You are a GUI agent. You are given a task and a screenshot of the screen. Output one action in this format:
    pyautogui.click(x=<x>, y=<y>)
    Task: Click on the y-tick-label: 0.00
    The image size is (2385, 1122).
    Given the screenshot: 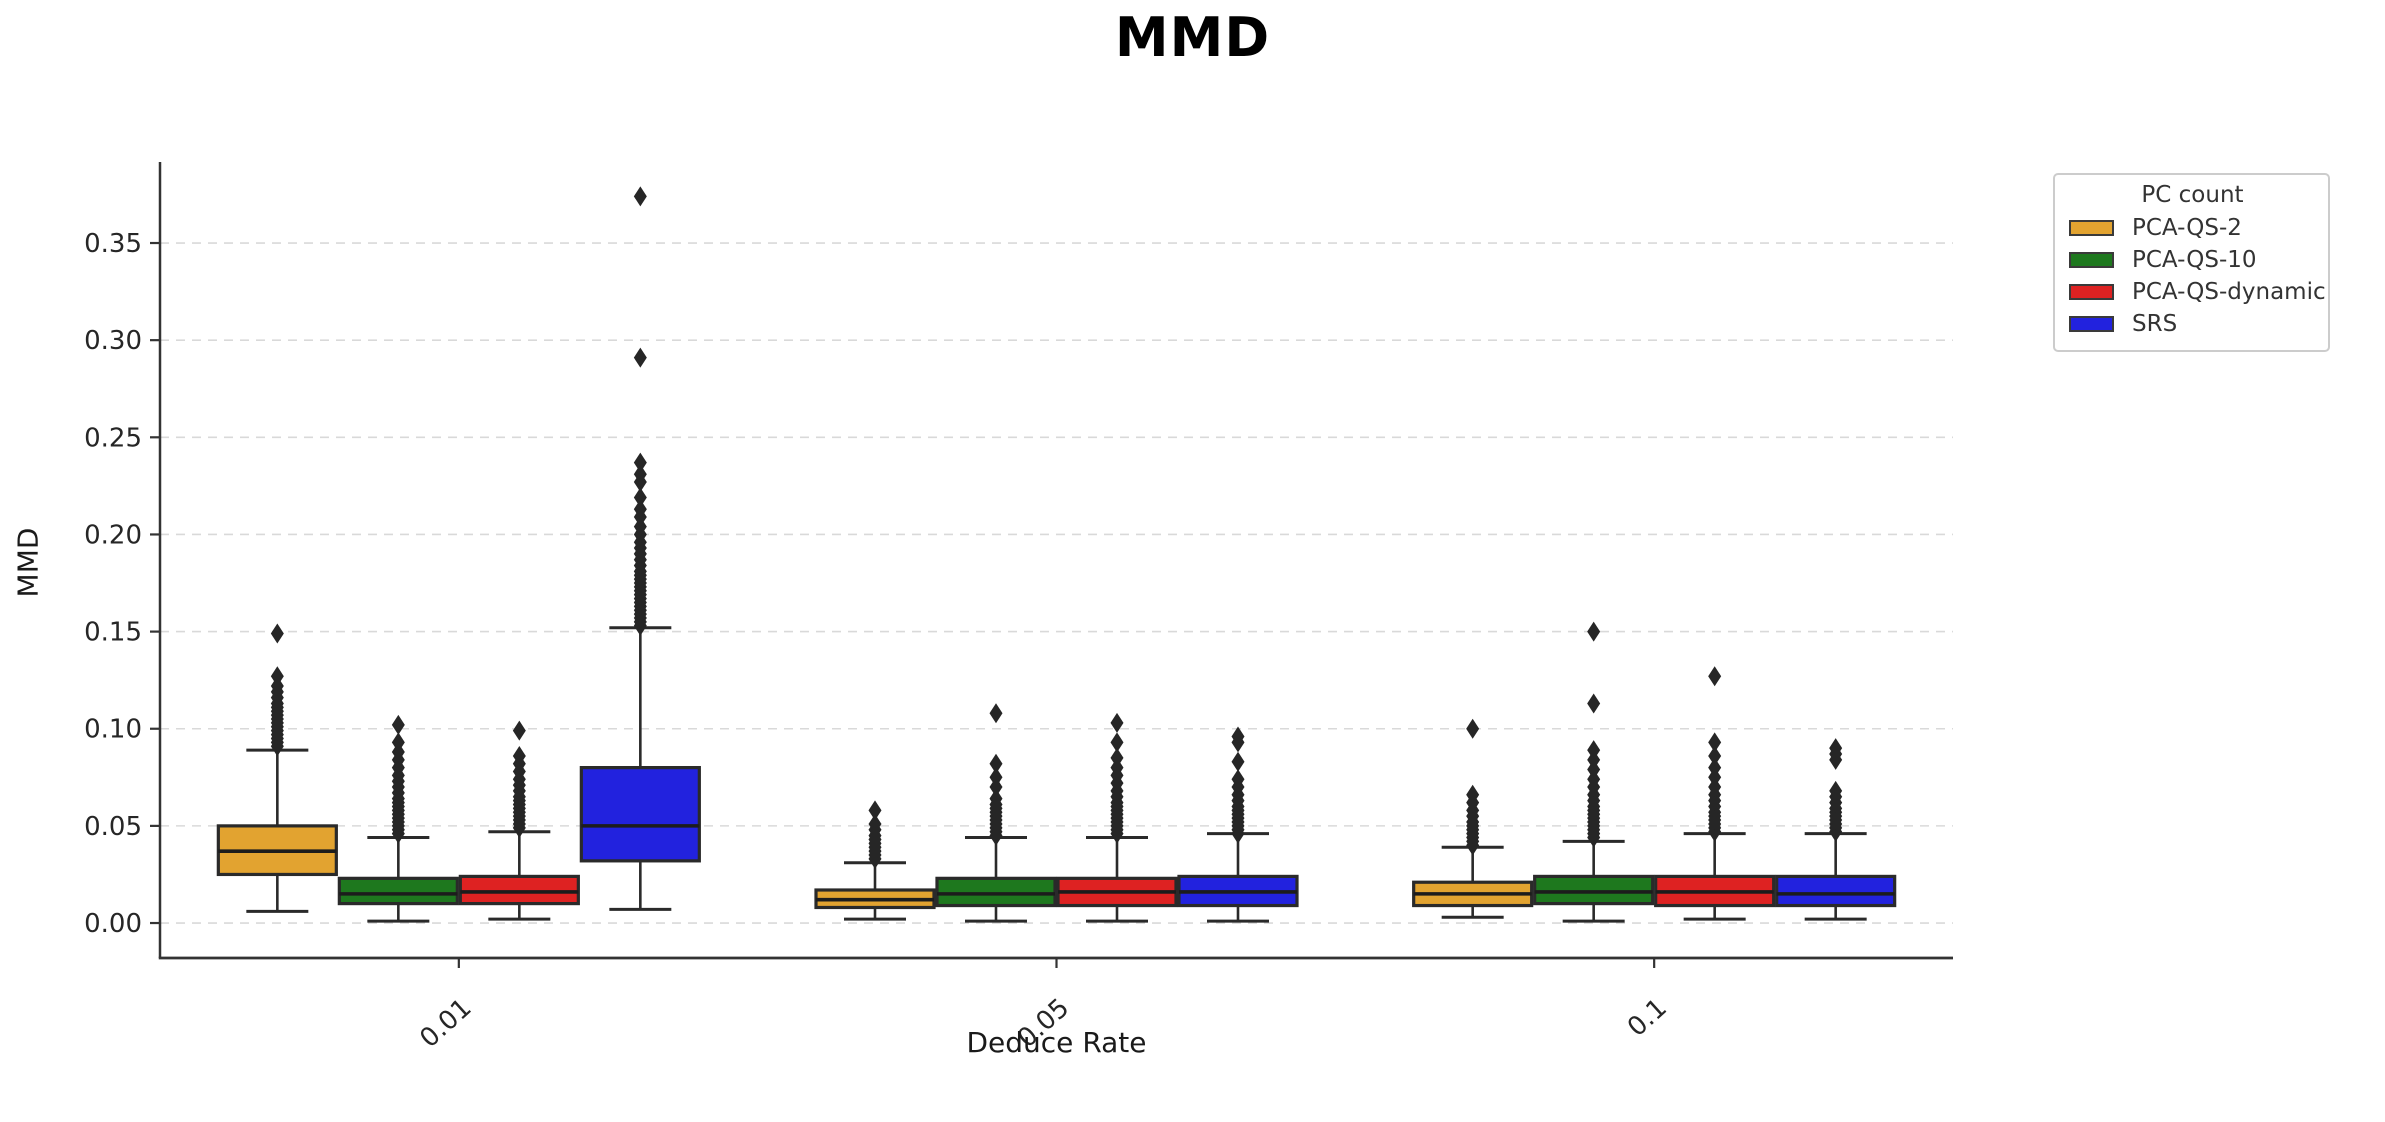 What is the action you would take?
    pyautogui.click(x=113, y=924)
    